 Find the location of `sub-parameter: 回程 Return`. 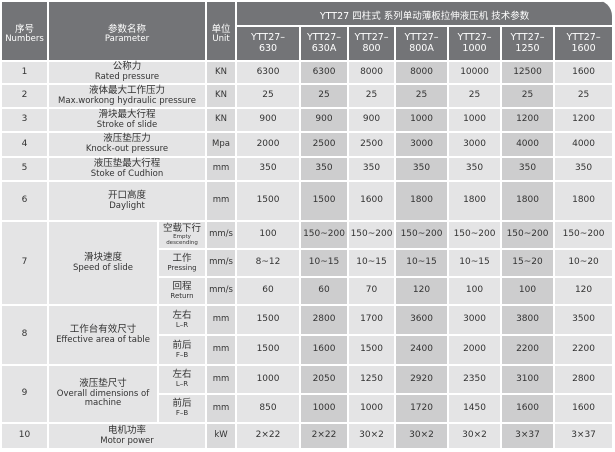

sub-parameter: 回程 Return is located at coordinates (182, 291).